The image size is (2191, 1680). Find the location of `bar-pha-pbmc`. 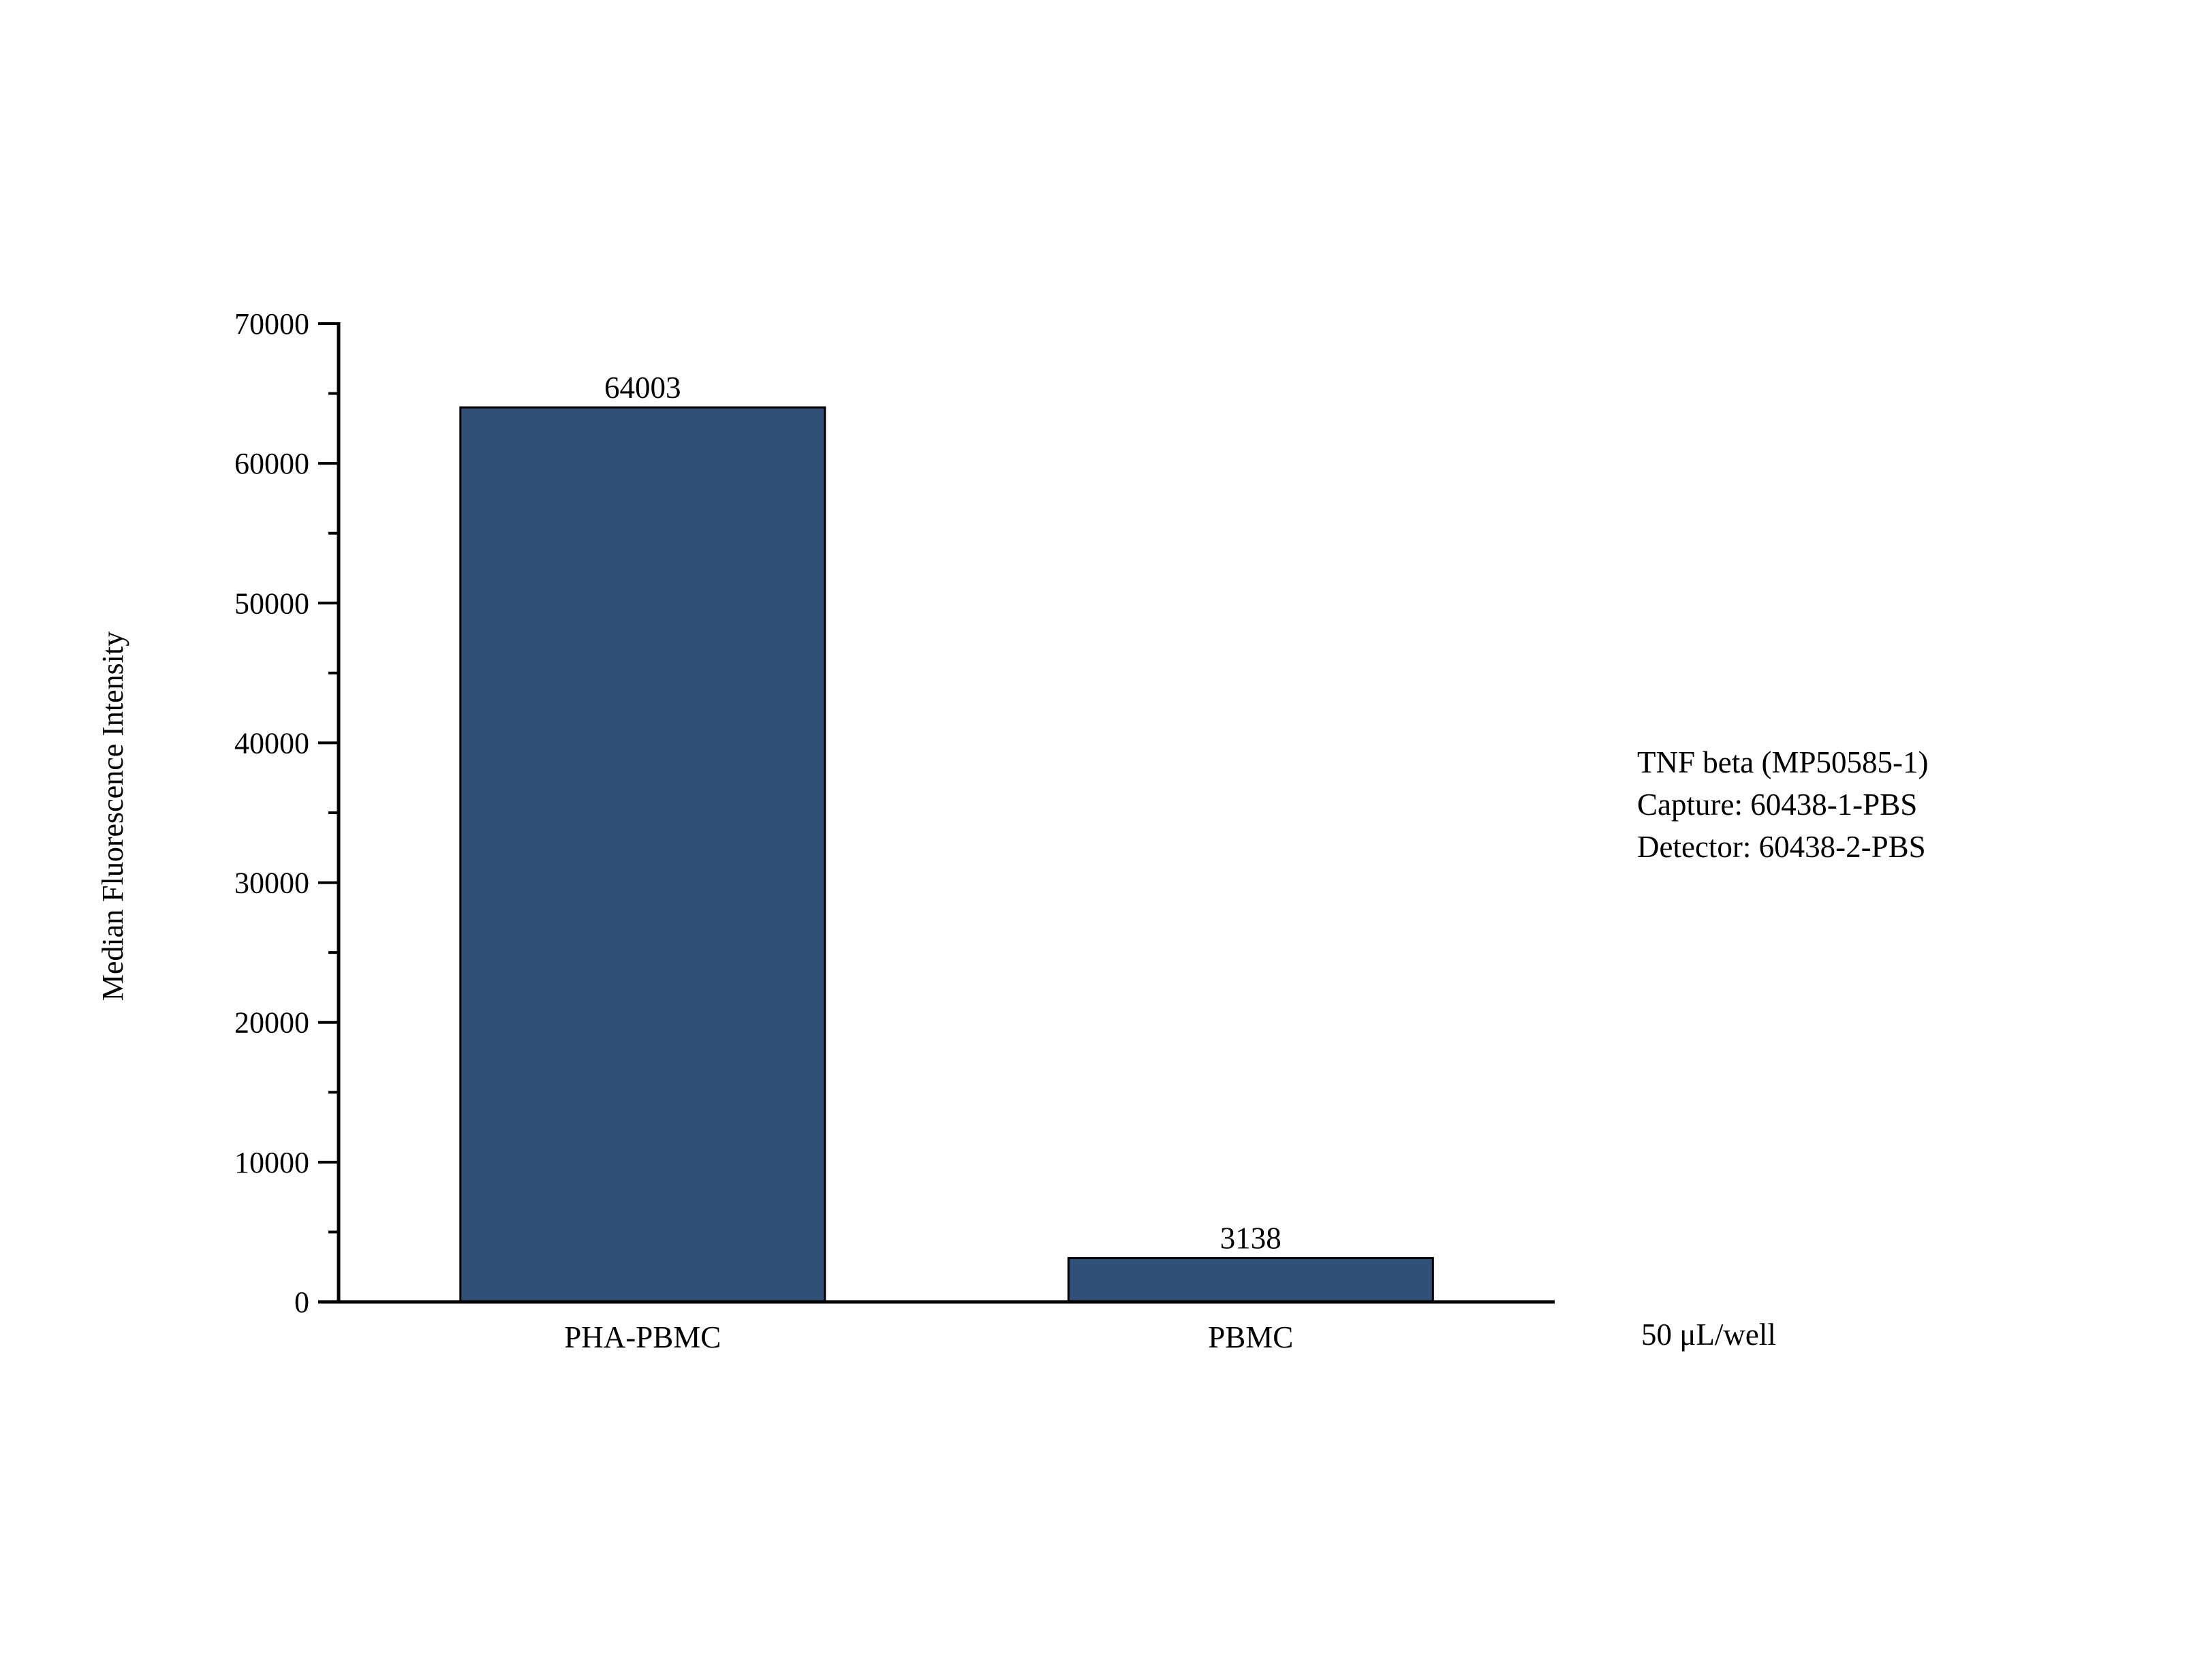

bar-pha-pbmc is located at coordinates (642, 854).